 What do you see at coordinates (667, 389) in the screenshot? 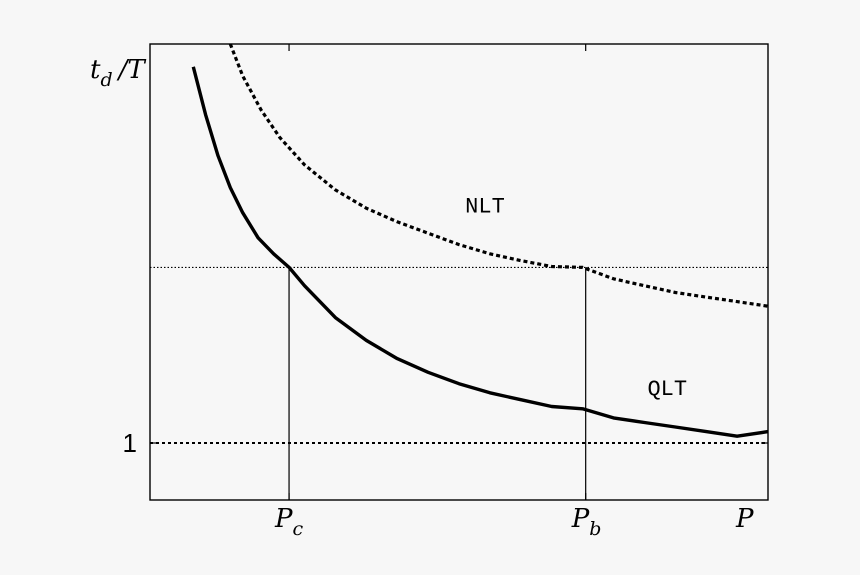
I see `annotation-qlt: QLT` at bounding box center [667, 389].